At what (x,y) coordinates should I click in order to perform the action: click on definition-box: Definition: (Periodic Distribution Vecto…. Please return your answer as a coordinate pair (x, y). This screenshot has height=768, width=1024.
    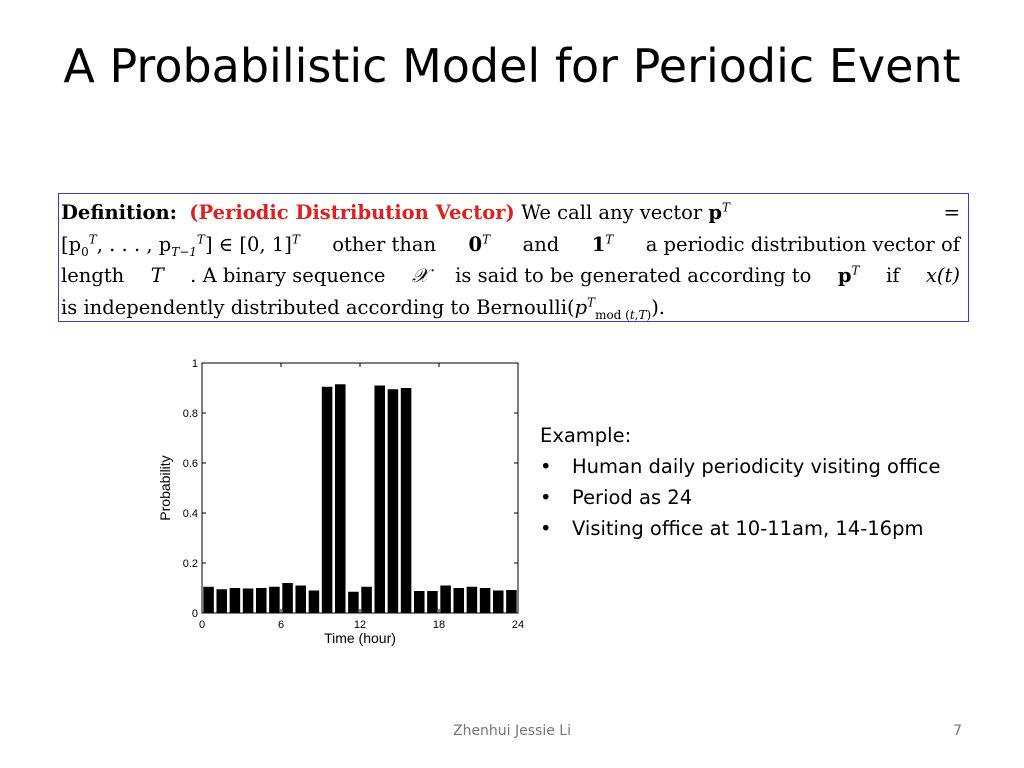
    Looking at the image, I should click on (513, 257).